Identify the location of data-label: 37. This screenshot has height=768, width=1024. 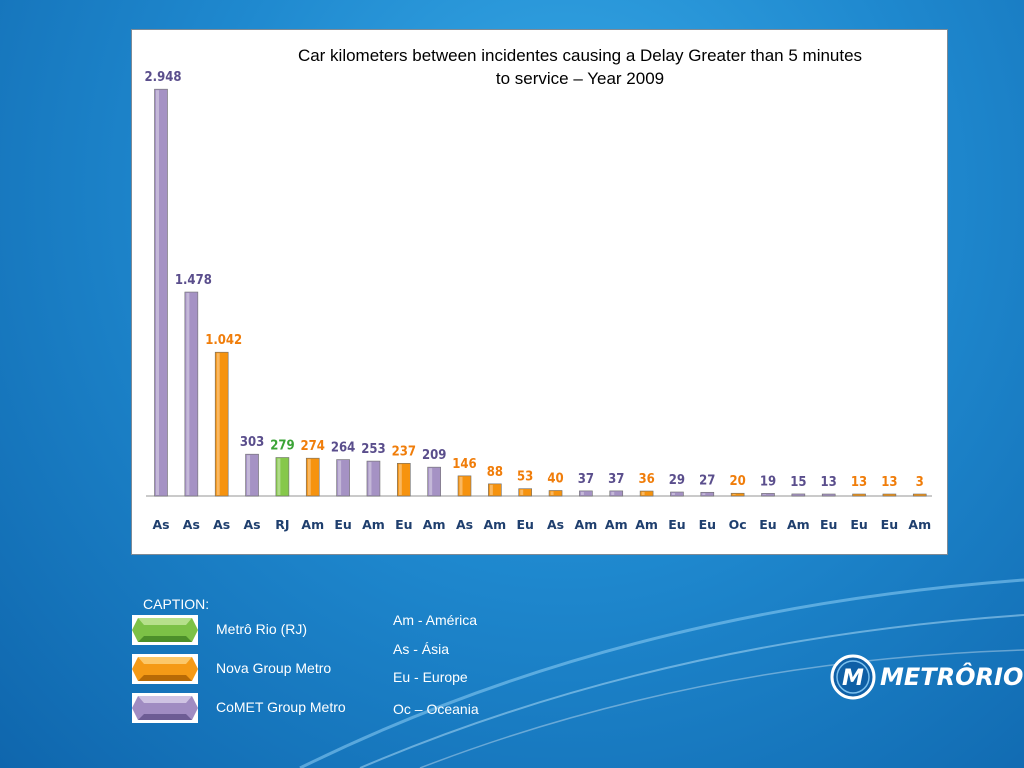
(616, 479).